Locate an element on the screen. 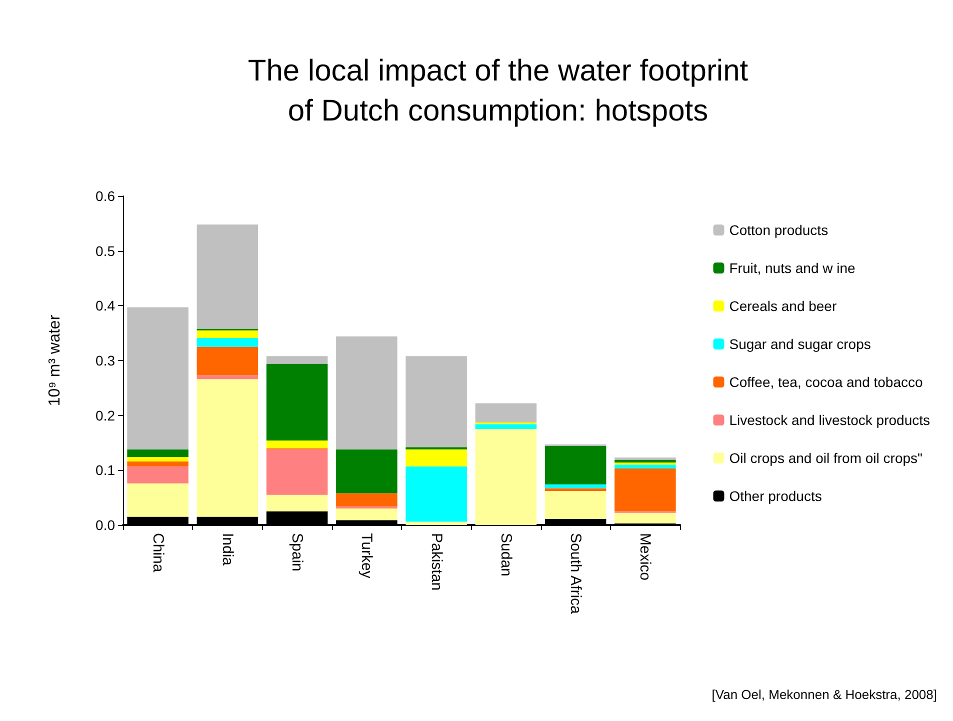 Image resolution: width=953 pixels, height=721 pixels. x-tick-label: Sudan is located at coordinates (505, 554).